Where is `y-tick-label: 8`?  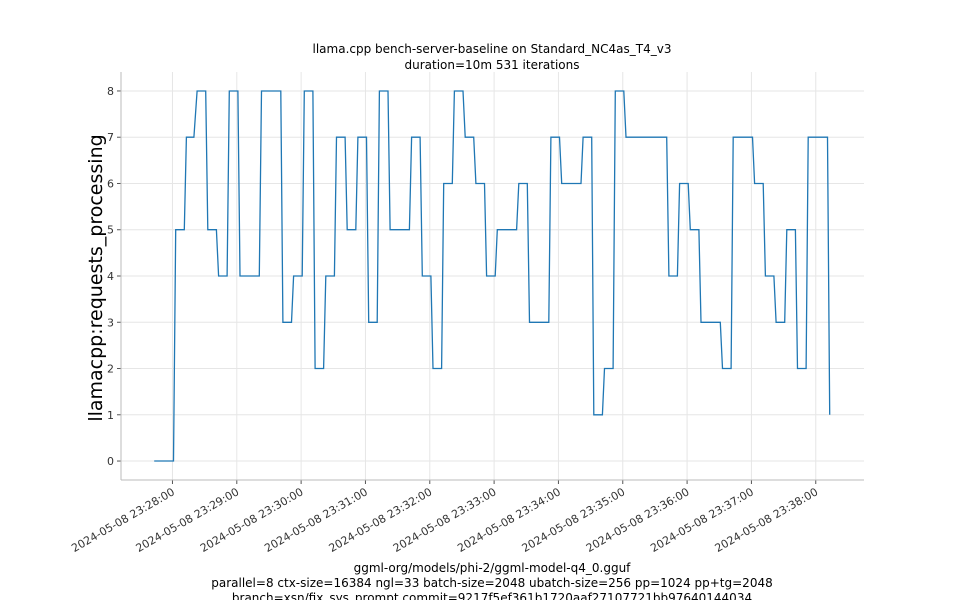
y-tick-label: 8 is located at coordinates (110, 91).